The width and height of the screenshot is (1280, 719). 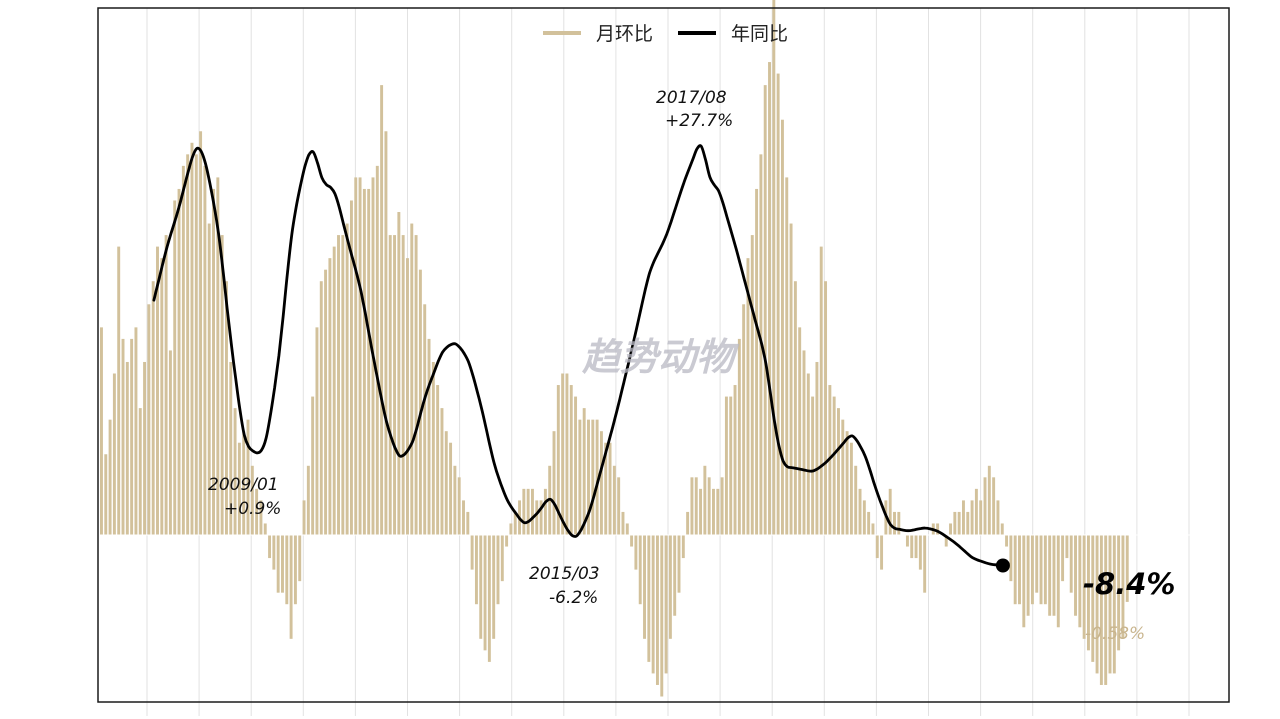 What do you see at coordinates (573, 598) in the screenshot?
I see `annotation-2015-value: -6.2%` at bounding box center [573, 598].